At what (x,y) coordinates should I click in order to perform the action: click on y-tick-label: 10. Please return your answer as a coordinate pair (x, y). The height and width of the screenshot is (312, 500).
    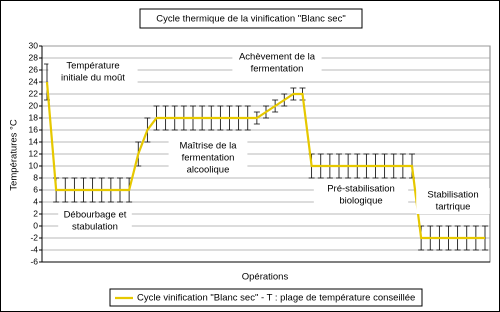
    Looking at the image, I should click on (34, 165).